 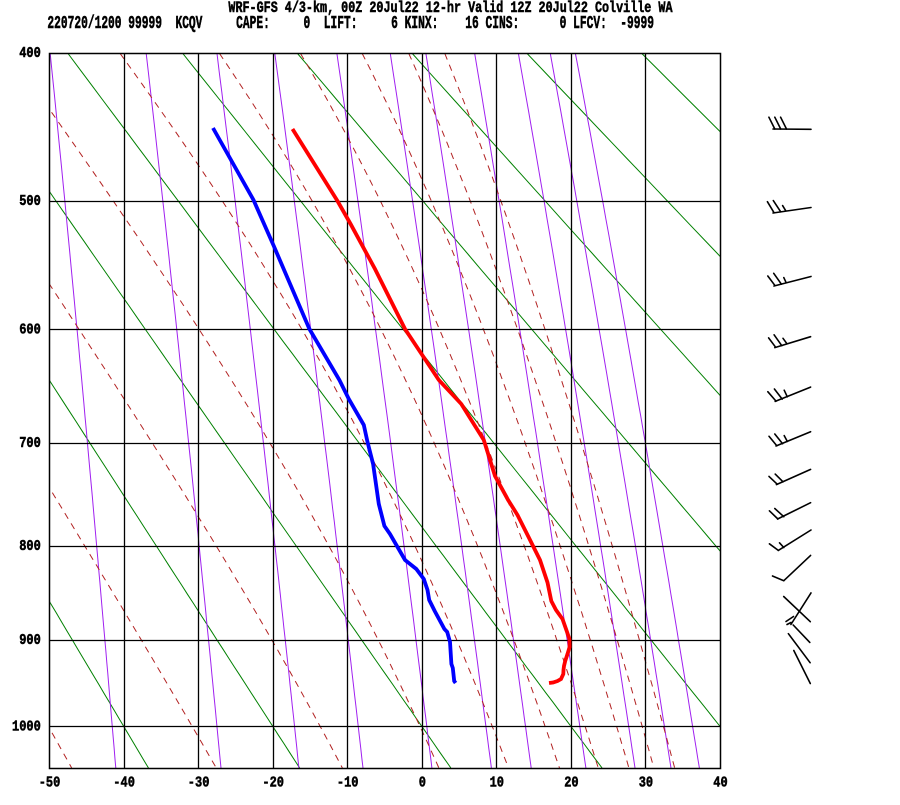 What do you see at coordinates (348, 782) in the screenshot?
I see `svg-text: -10` at bounding box center [348, 782].